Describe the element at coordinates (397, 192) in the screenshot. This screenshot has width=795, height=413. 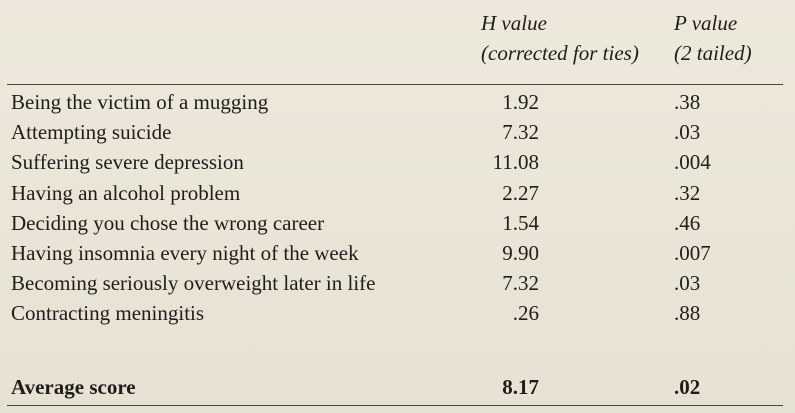
I see `table-row: Having an alcohol problem 2.27 .32` at that location.